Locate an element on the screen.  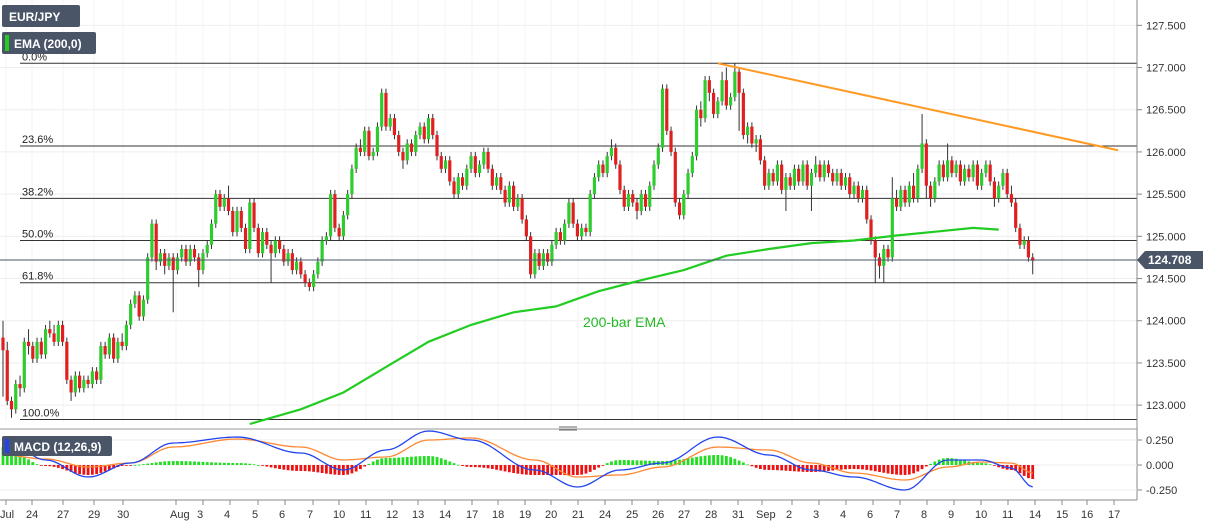
price-tick-label: 125.000 is located at coordinates (1166, 237).